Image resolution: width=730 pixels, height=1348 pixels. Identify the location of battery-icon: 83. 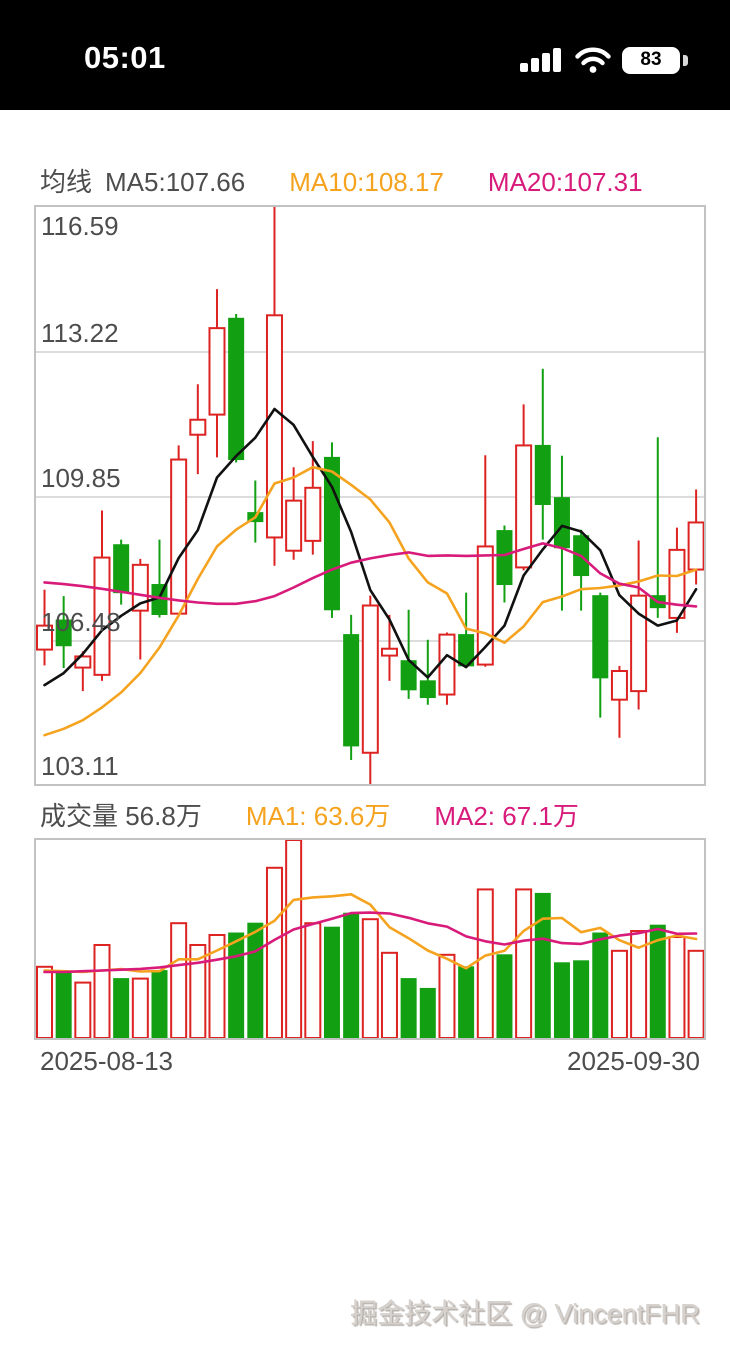
(655, 60).